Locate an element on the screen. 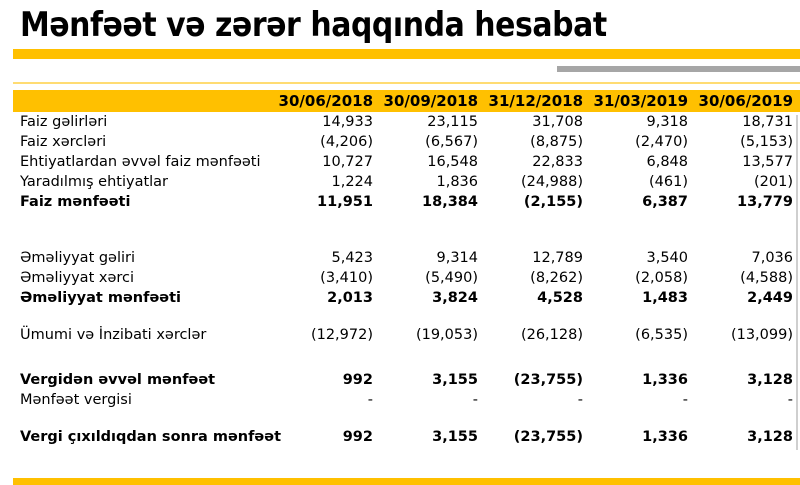 This screenshot has width=800, height=485. cell-value: (6,535) is located at coordinates (661, 335).